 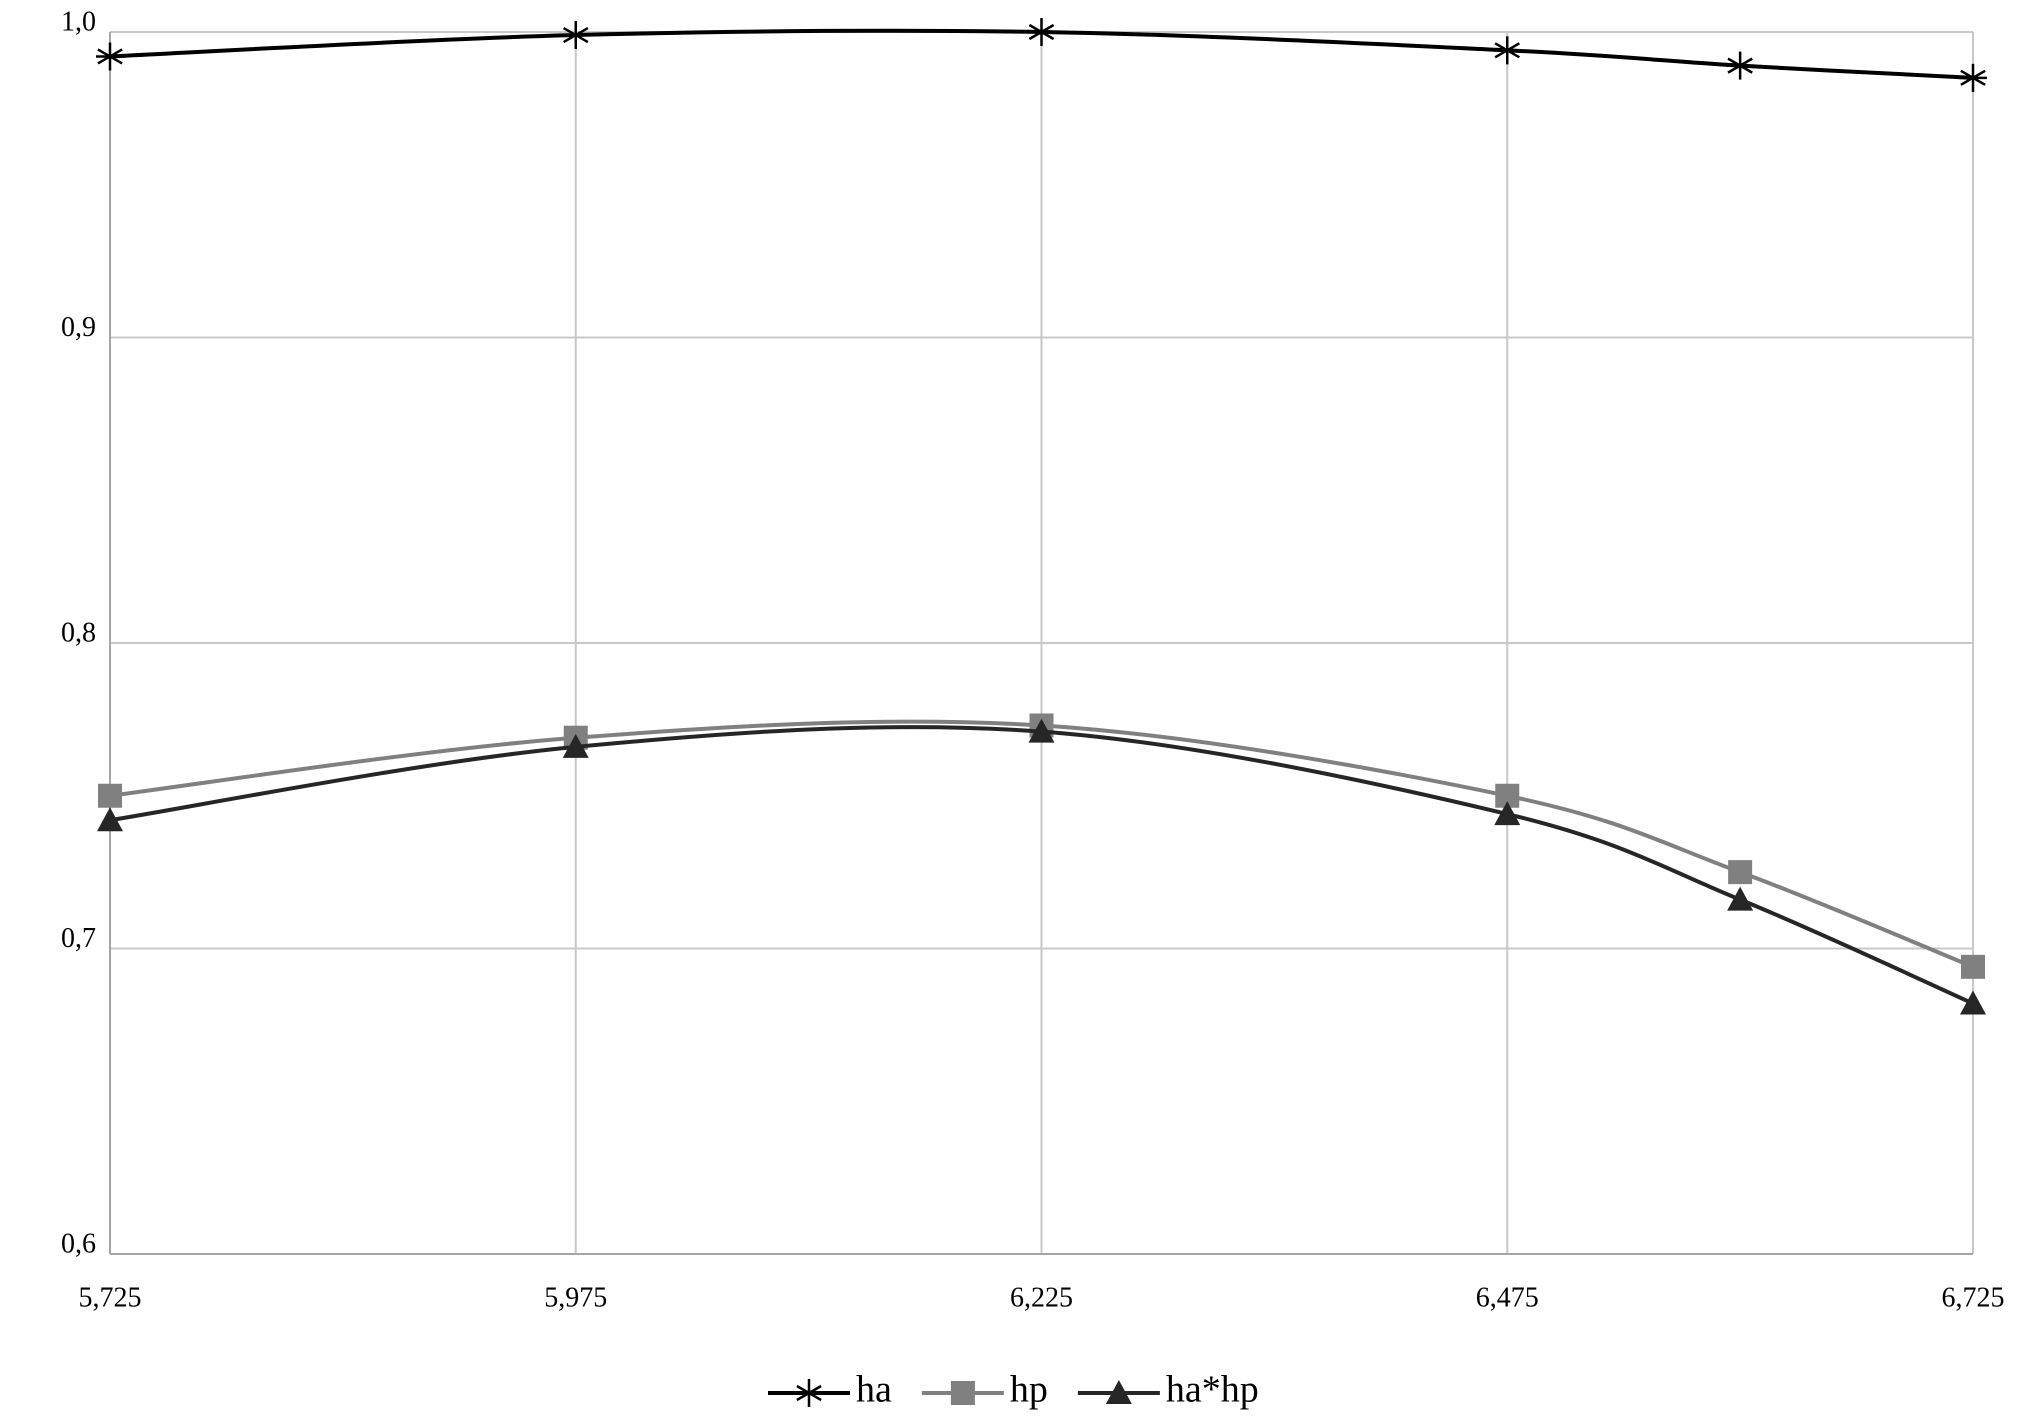 I want to click on legend: ha hp ha*hp, so click(x=1013, y=1390).